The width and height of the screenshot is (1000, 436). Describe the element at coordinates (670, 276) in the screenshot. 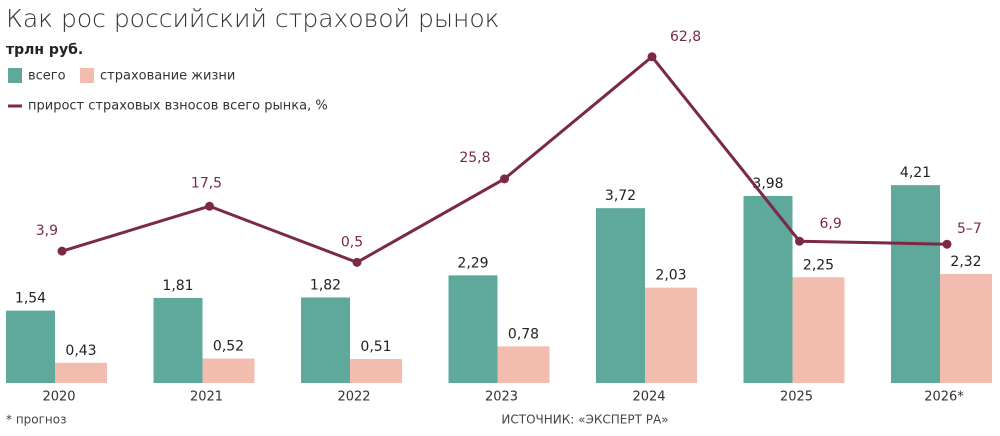

I see `data-label: 2,03` at that location.